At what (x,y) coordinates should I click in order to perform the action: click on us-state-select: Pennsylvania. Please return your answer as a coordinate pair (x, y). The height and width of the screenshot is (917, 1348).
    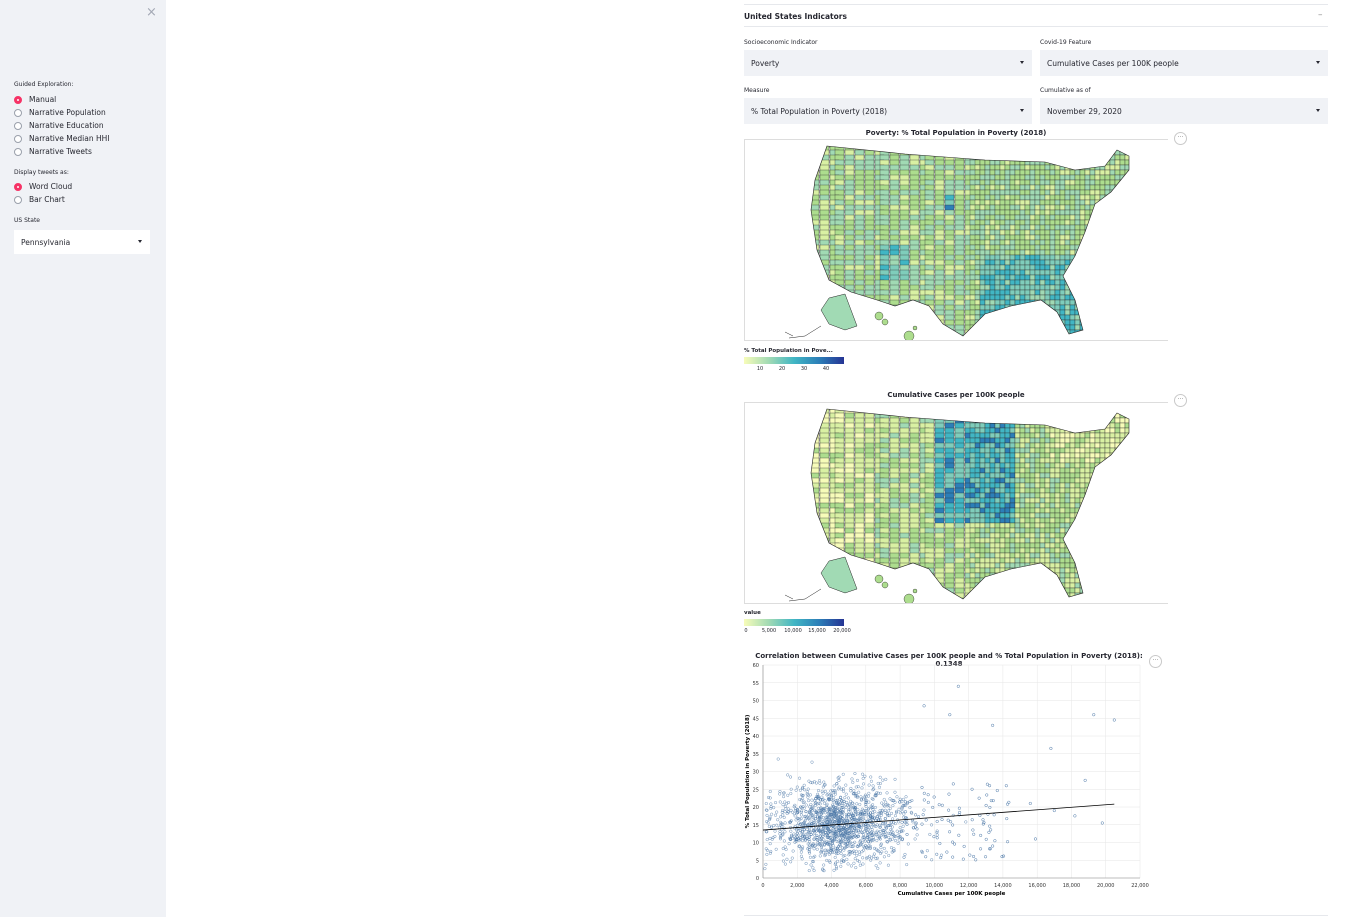
    Looking at the image, I should click on (82, 242).